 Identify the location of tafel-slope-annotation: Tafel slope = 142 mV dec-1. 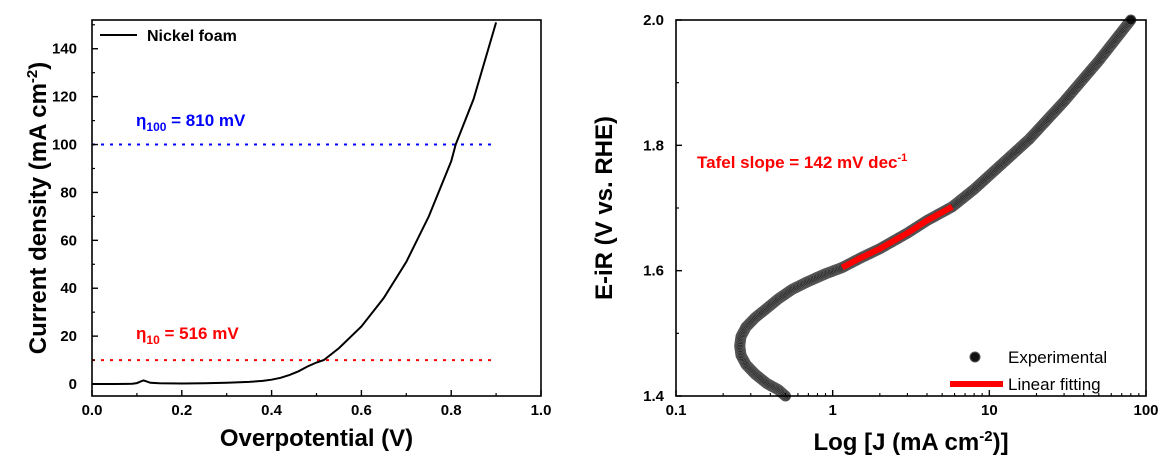
(802, 162).